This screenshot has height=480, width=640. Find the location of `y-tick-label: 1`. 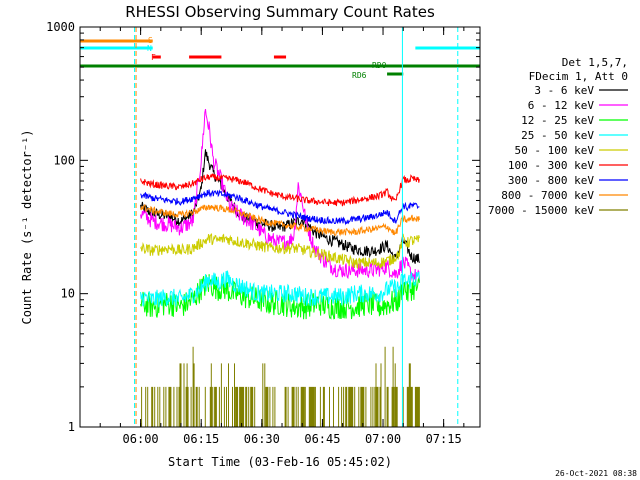

y-tick-label: 1 is located at coordinates (71, 427).